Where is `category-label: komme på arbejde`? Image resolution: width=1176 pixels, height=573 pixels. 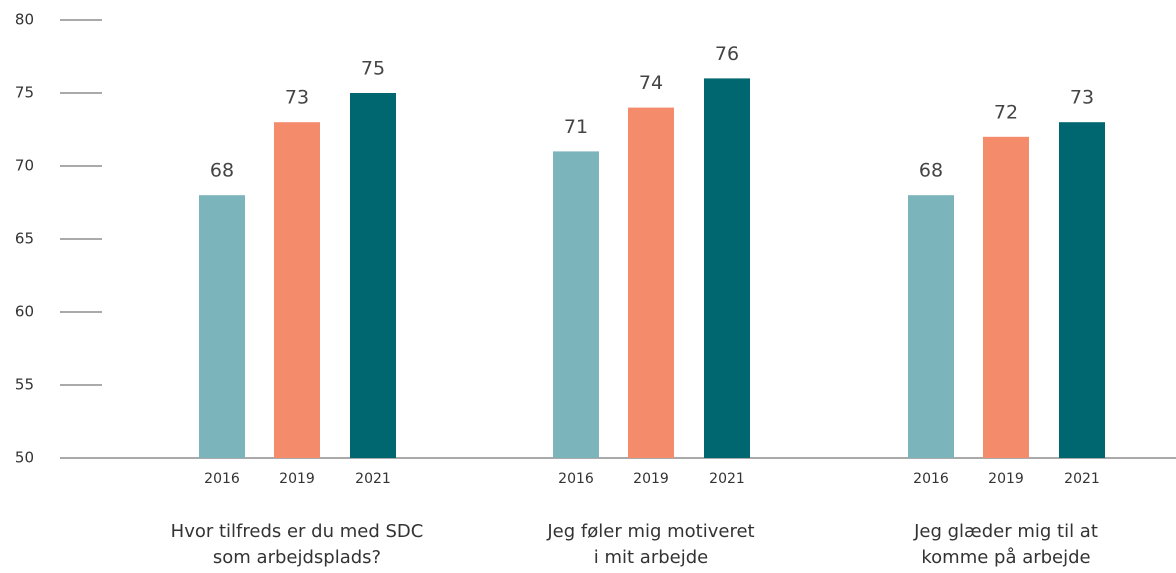
category-label: komme på arbejde is located at coordinates (1005, 557).